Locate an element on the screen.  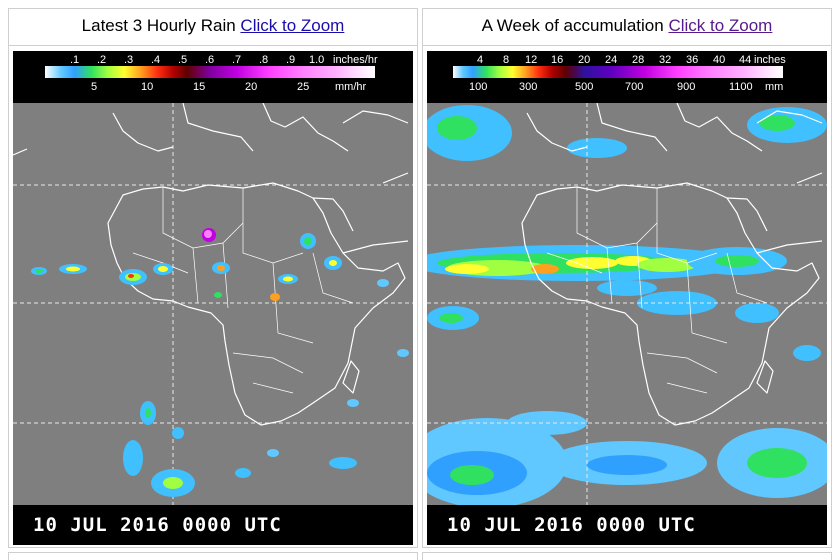
legend-tick: 900 is located at coordinates (686, 87).